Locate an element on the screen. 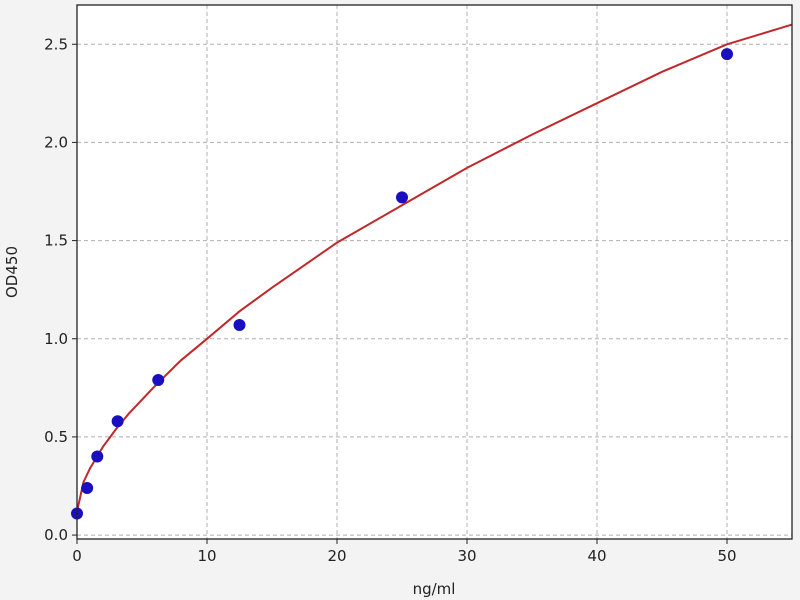 This screenshot has width=800, height=600. x-tick-label: 30 is located at coordinates (466, 556).